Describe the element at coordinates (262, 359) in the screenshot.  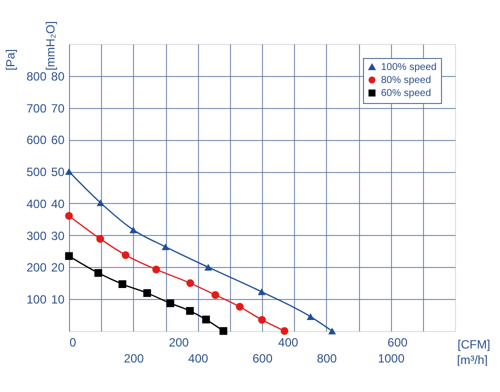
I see `x-tick-label: 600` at that location.